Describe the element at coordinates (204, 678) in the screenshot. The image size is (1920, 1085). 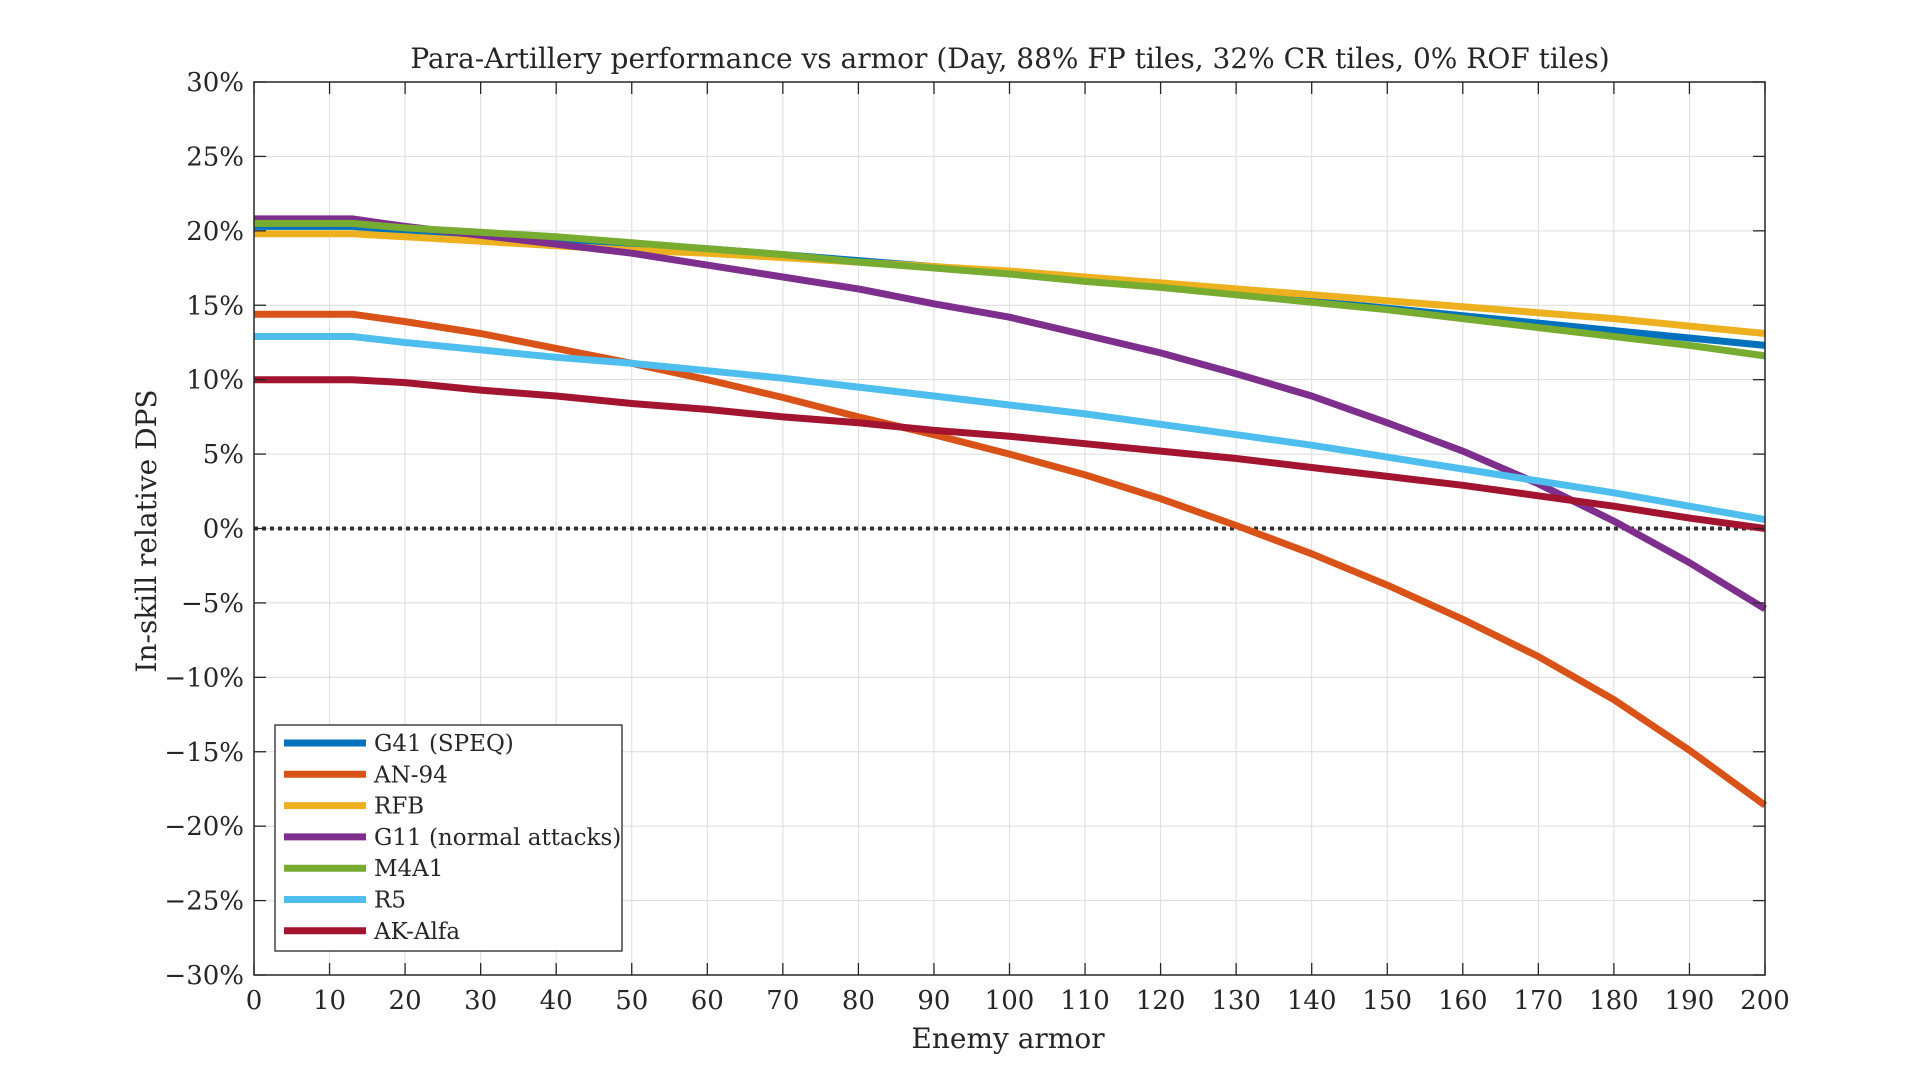
I see `y-tick-label: −10%` at that location.